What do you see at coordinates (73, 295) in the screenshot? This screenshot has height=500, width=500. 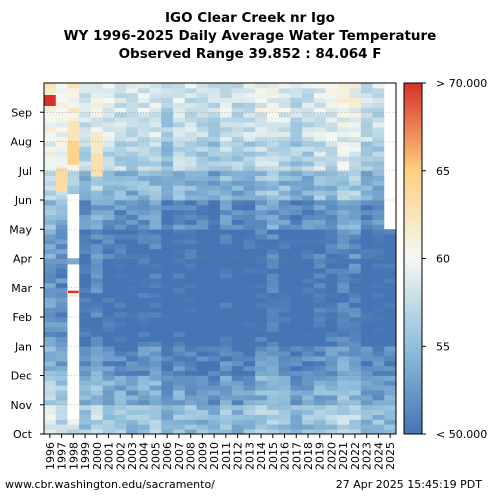 I see `extreme-value-cell` at bounding box center [73, 295].